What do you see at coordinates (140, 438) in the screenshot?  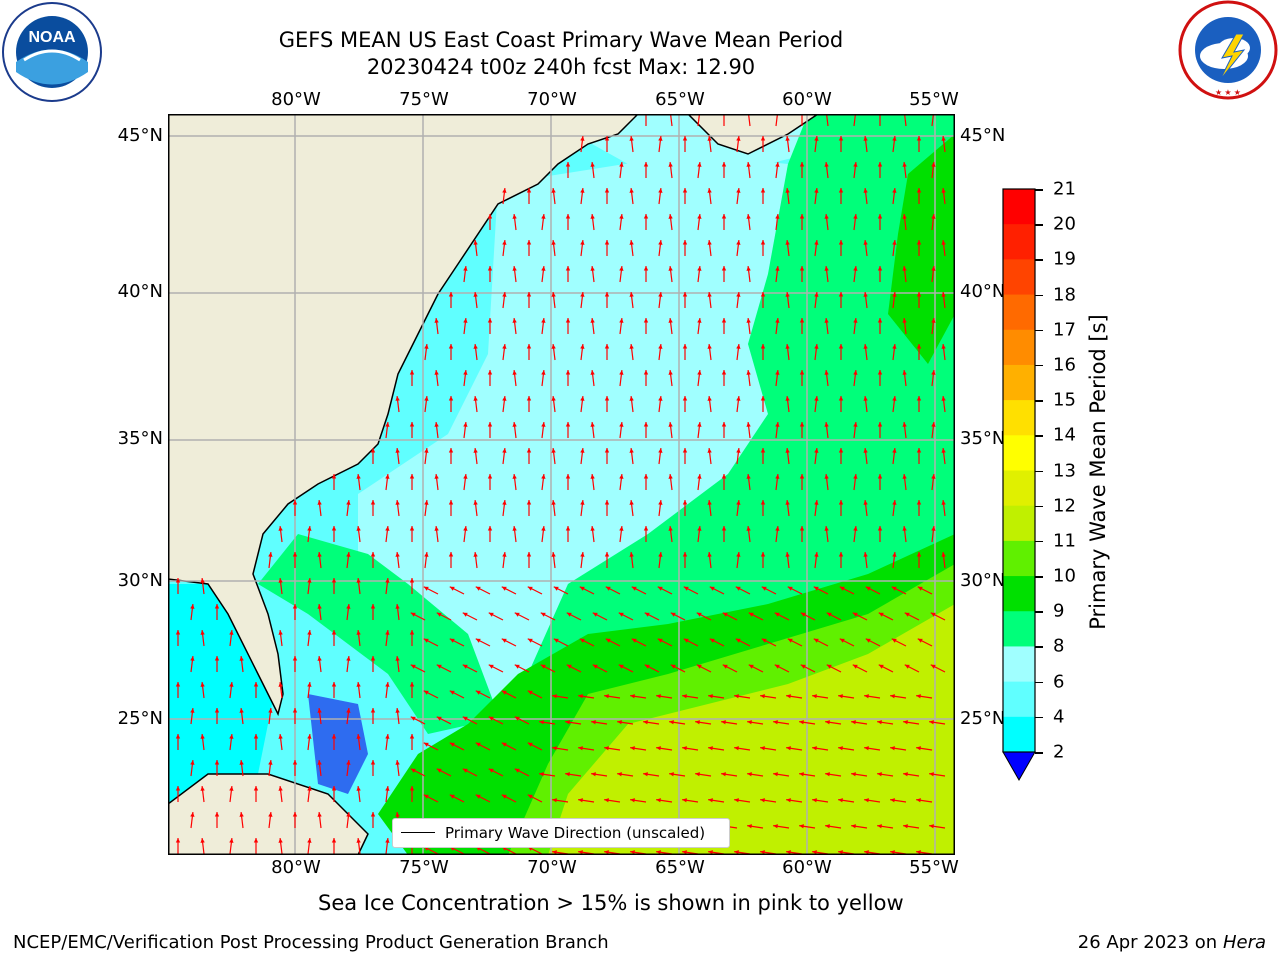 I see `lat-tick-left: 35°N` at bounding box center [140, 438].